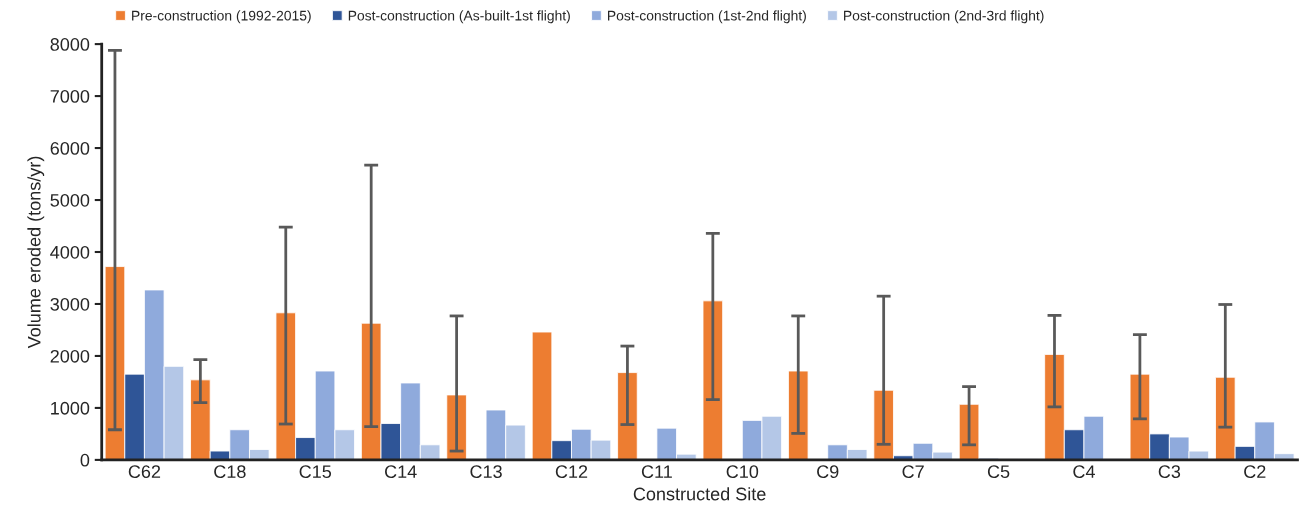 The image size is (1304, 525). Describe the element at coordinates (571, 472) in the screenshot. I see `x-tick-label: C12` at that location.